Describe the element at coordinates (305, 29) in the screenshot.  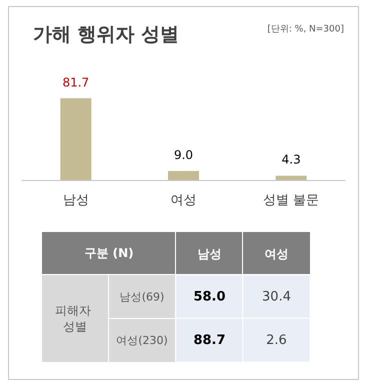
I see `chart-subtitle: [단위: %, N=300]` at that location.